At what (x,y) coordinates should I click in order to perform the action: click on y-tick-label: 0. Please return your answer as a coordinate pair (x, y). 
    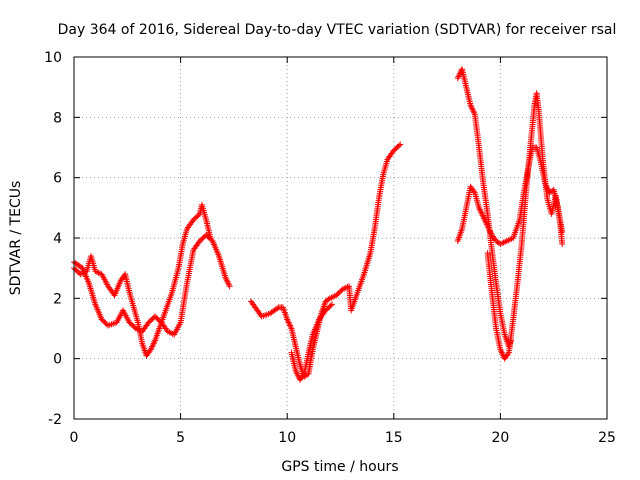
    Looking at the image, I should click on (57, 360).